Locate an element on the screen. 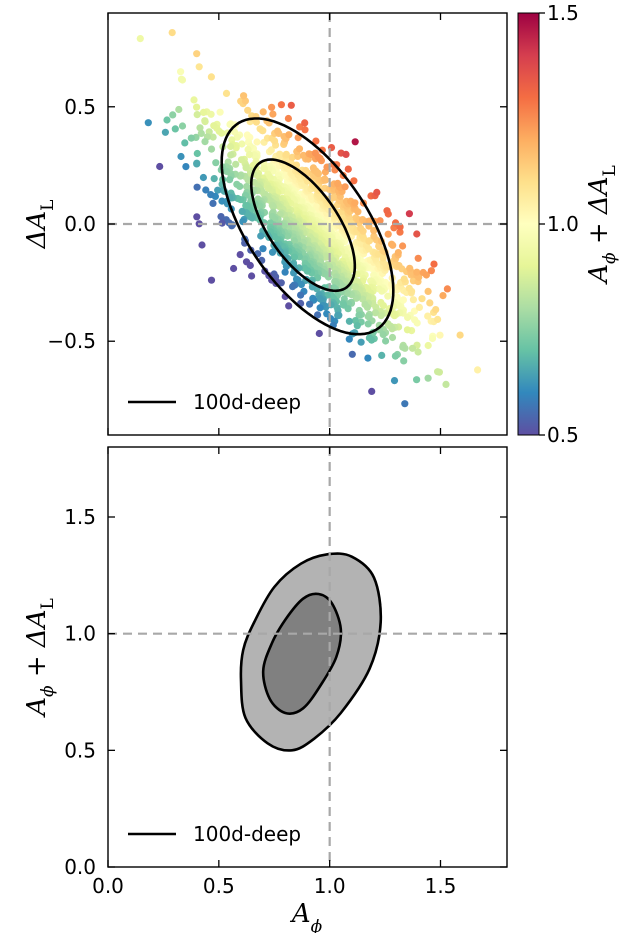 Image resolution: width=621 pixels, height=933 pixels. x-tick-label: 0.0 is located at coordinates (108, 886).